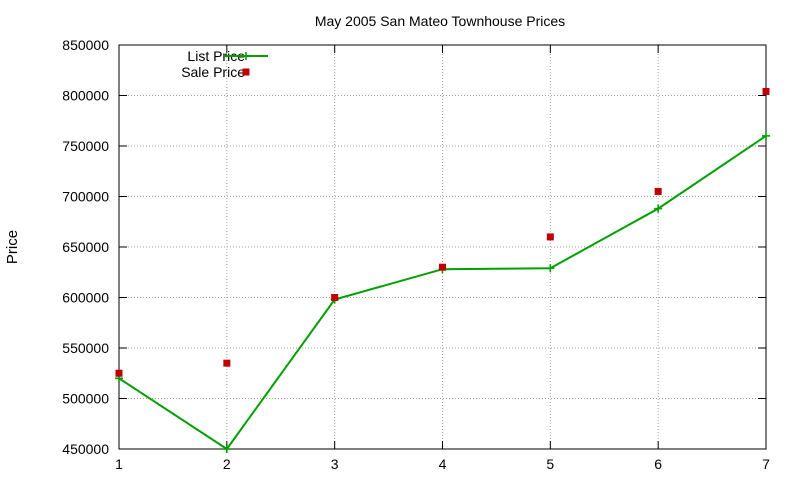 This screenshot has height=480, width=800. What do you see at coordinates (335, 464) in the screenshot?
I see `x-tick-label: 3` at bounding box center [335, 464].